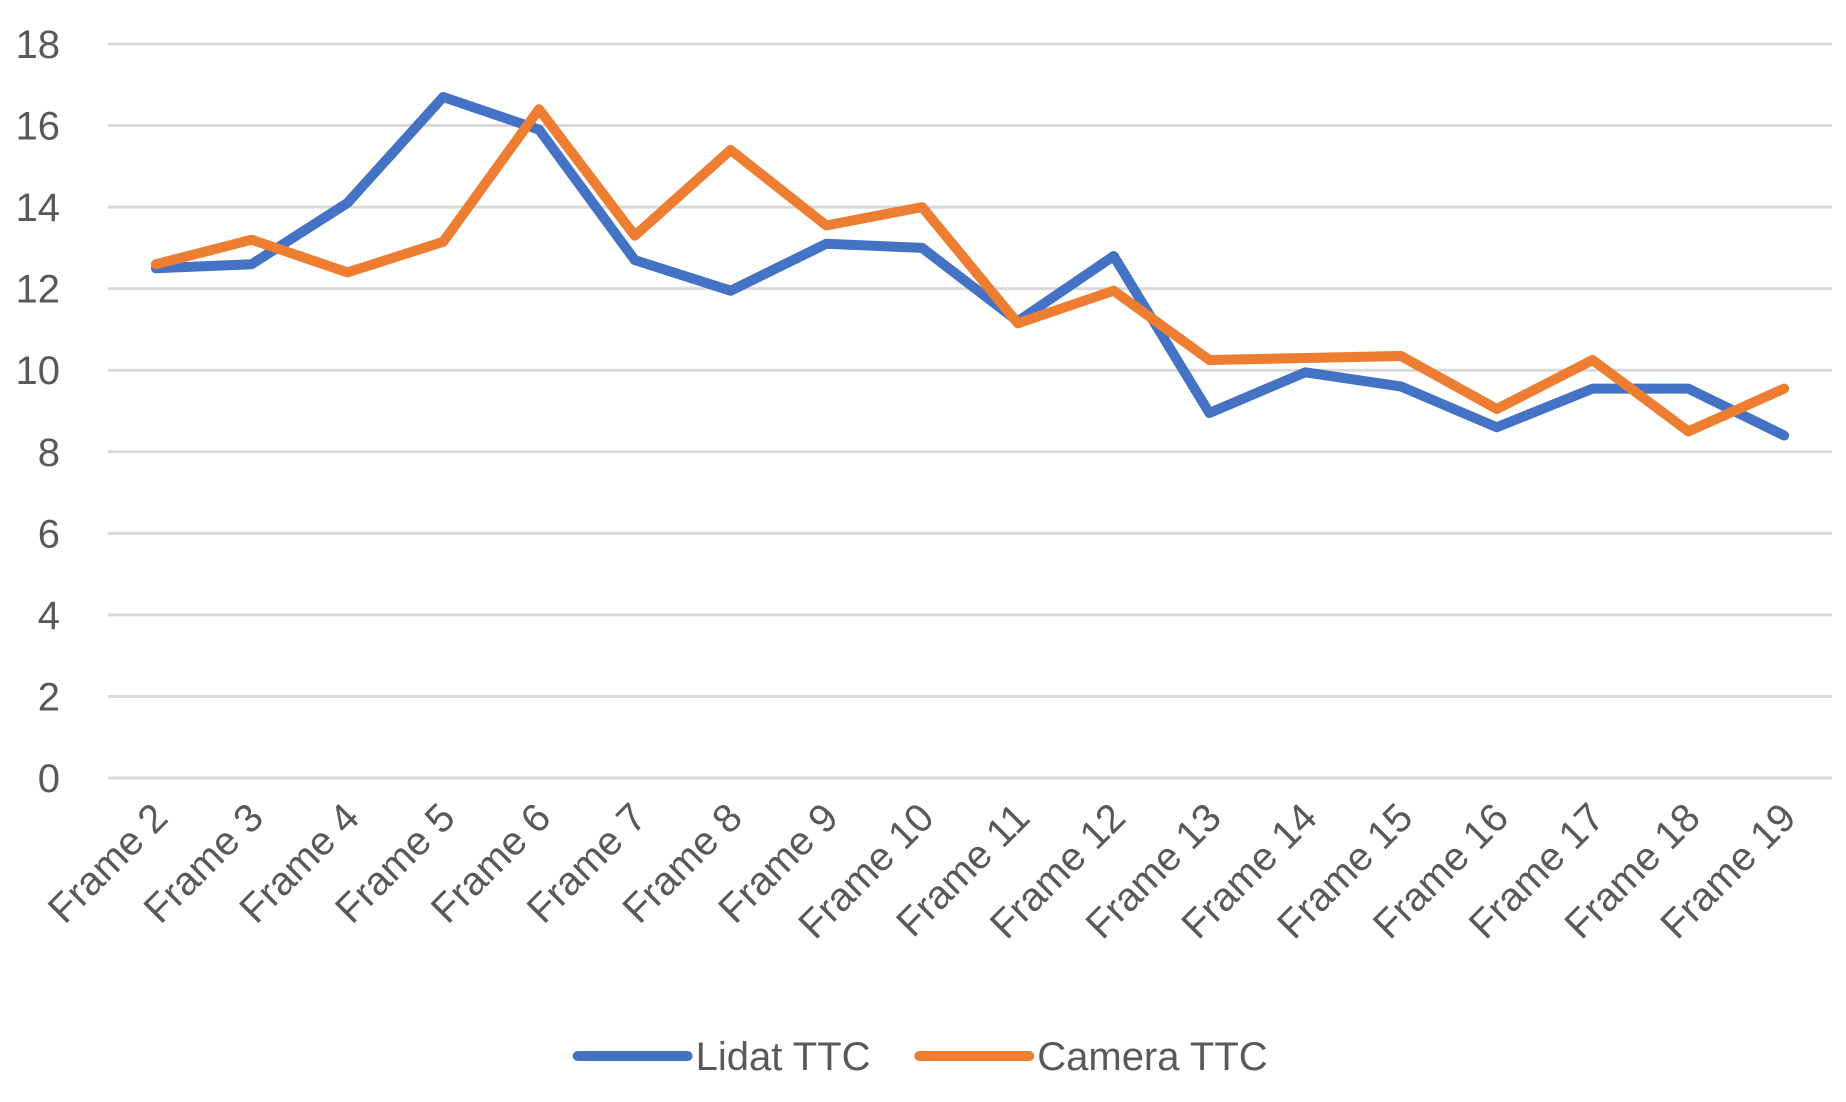 This screenshot has width=1846, height=1102. What do you see at coordinates (783, 1057) in the screenshot?
I see `legend-label-lidat-ttc: Lidat TTC` at bounding box center [783, 1057].